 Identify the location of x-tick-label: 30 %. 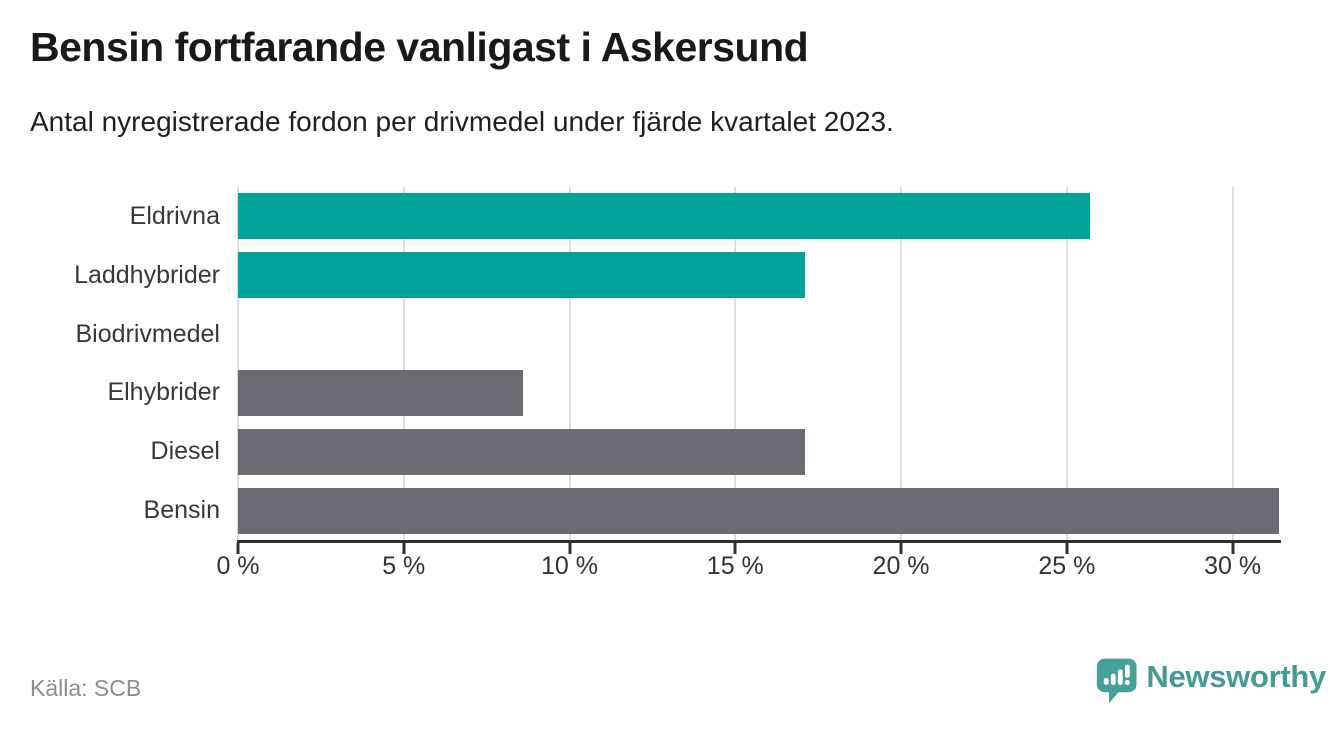
(1233, 566).